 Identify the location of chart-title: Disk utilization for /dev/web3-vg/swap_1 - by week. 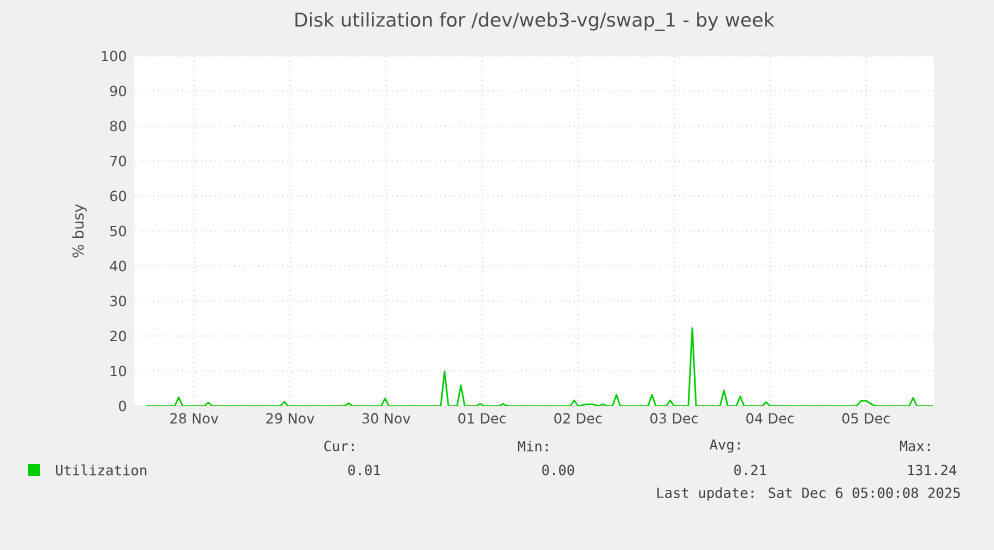
(535, 21).